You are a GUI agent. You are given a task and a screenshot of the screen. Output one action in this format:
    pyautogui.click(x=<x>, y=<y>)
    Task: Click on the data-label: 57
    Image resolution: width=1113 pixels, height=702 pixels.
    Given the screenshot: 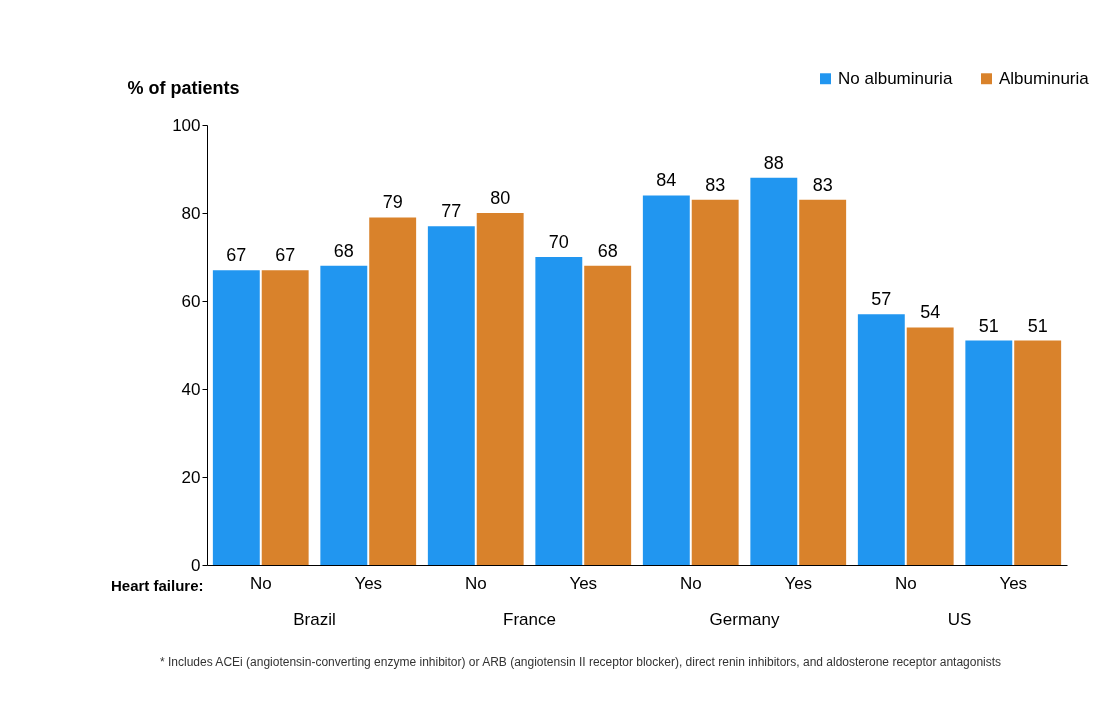 What is the action you would take?
    pyautogui.click(x=881, y=299)
    